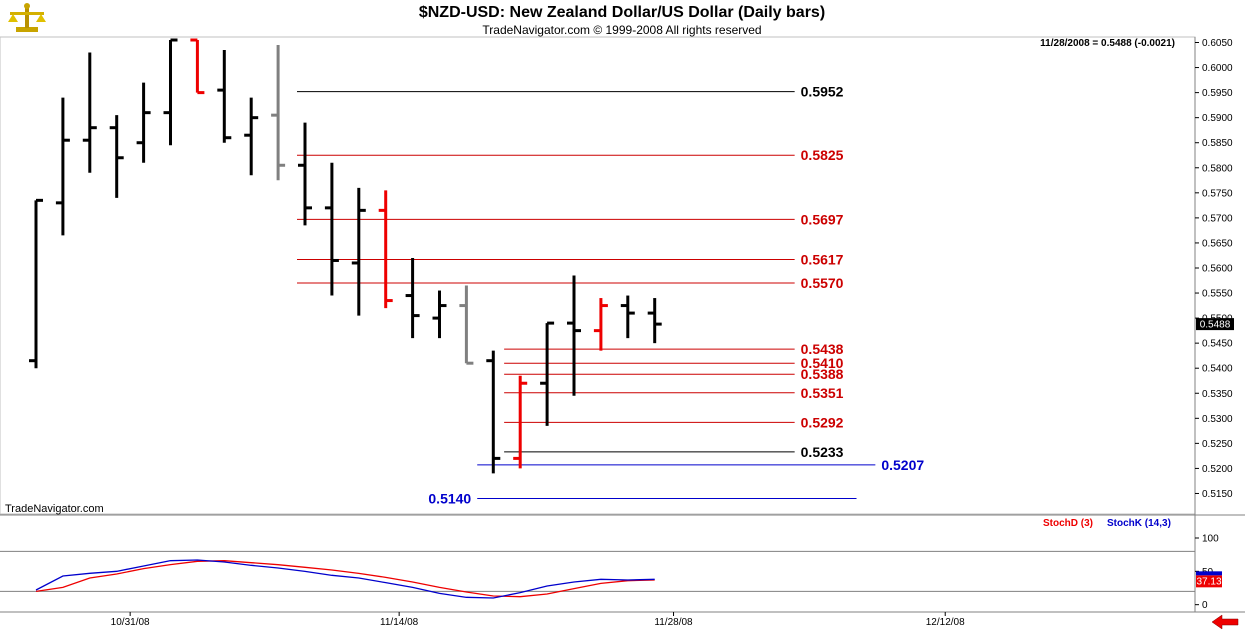 The image size is (1245, 631). What do you see at coordinates (1217, 444) in the screenshot?
I see `price-tick-label: 0.5250` at bounding box center [1217, 444].